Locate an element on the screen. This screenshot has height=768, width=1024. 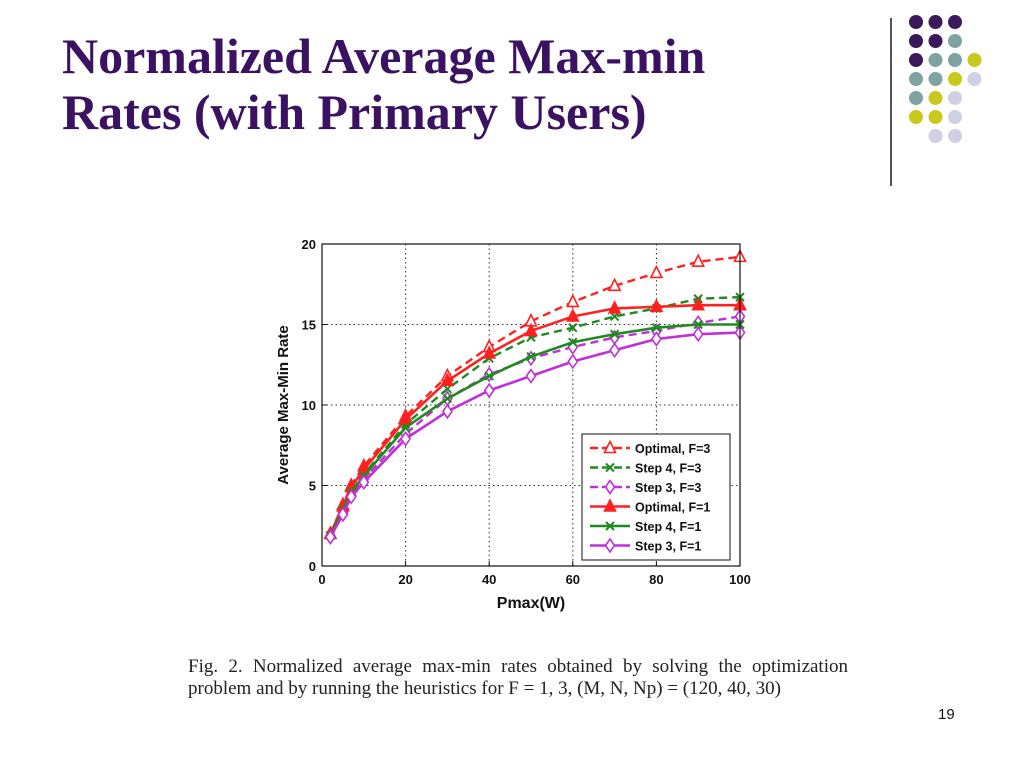
x-tick-label: 40 is located at coordinates (489, 579).